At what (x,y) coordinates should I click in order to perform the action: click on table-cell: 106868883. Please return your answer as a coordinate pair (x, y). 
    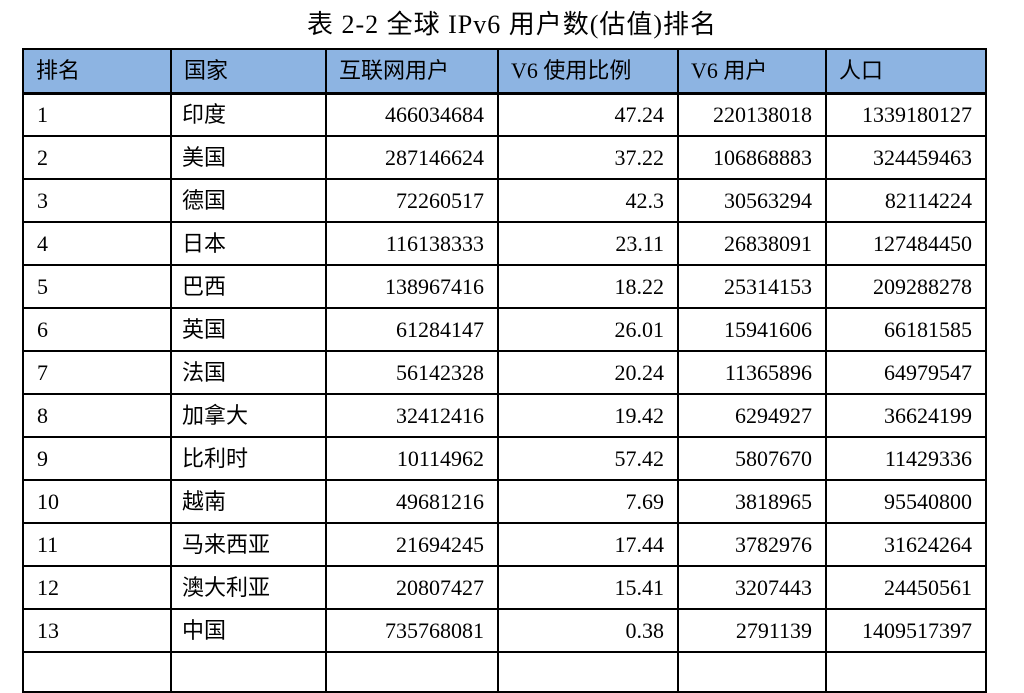
    Looking at the image, I should click on (752, 157).